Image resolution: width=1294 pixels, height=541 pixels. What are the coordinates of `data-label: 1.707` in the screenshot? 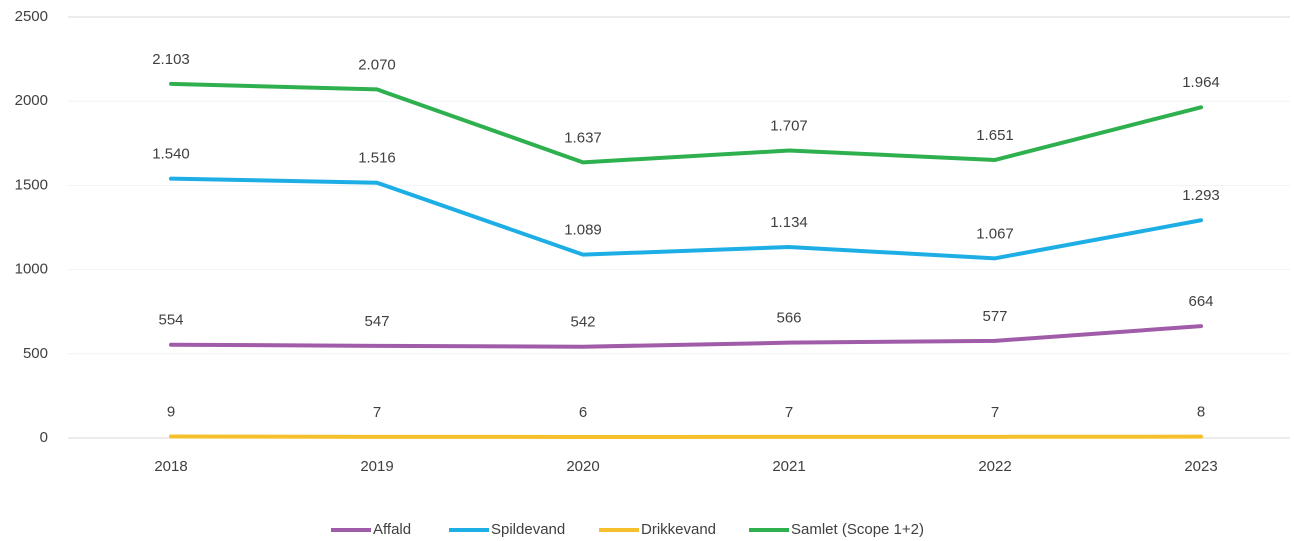 It's located at (789, 126).